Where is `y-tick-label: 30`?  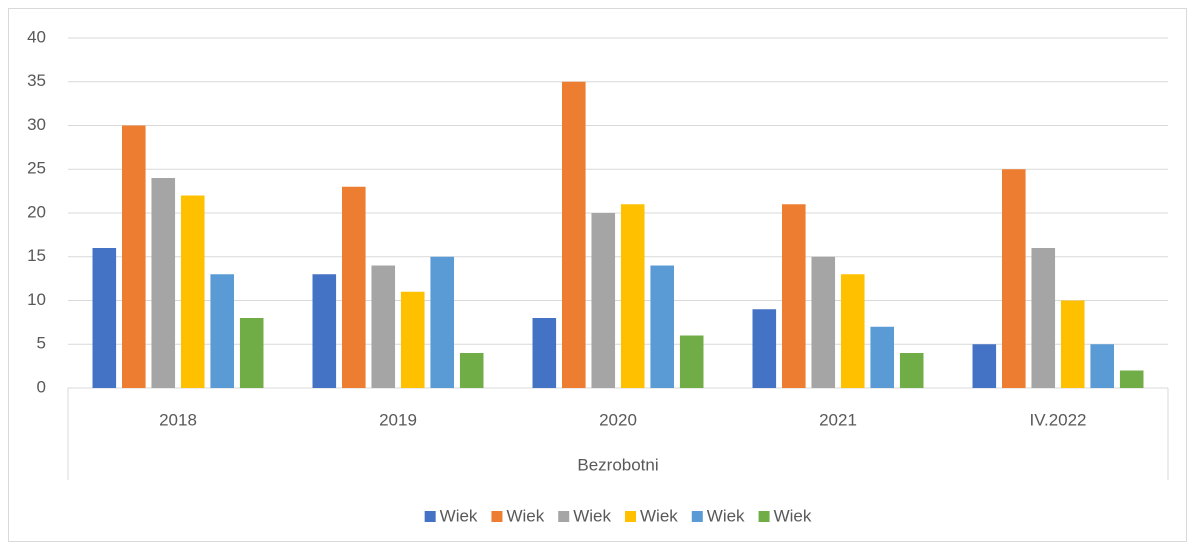
y-tick-label: 30 is located at coordinates (36, 124).